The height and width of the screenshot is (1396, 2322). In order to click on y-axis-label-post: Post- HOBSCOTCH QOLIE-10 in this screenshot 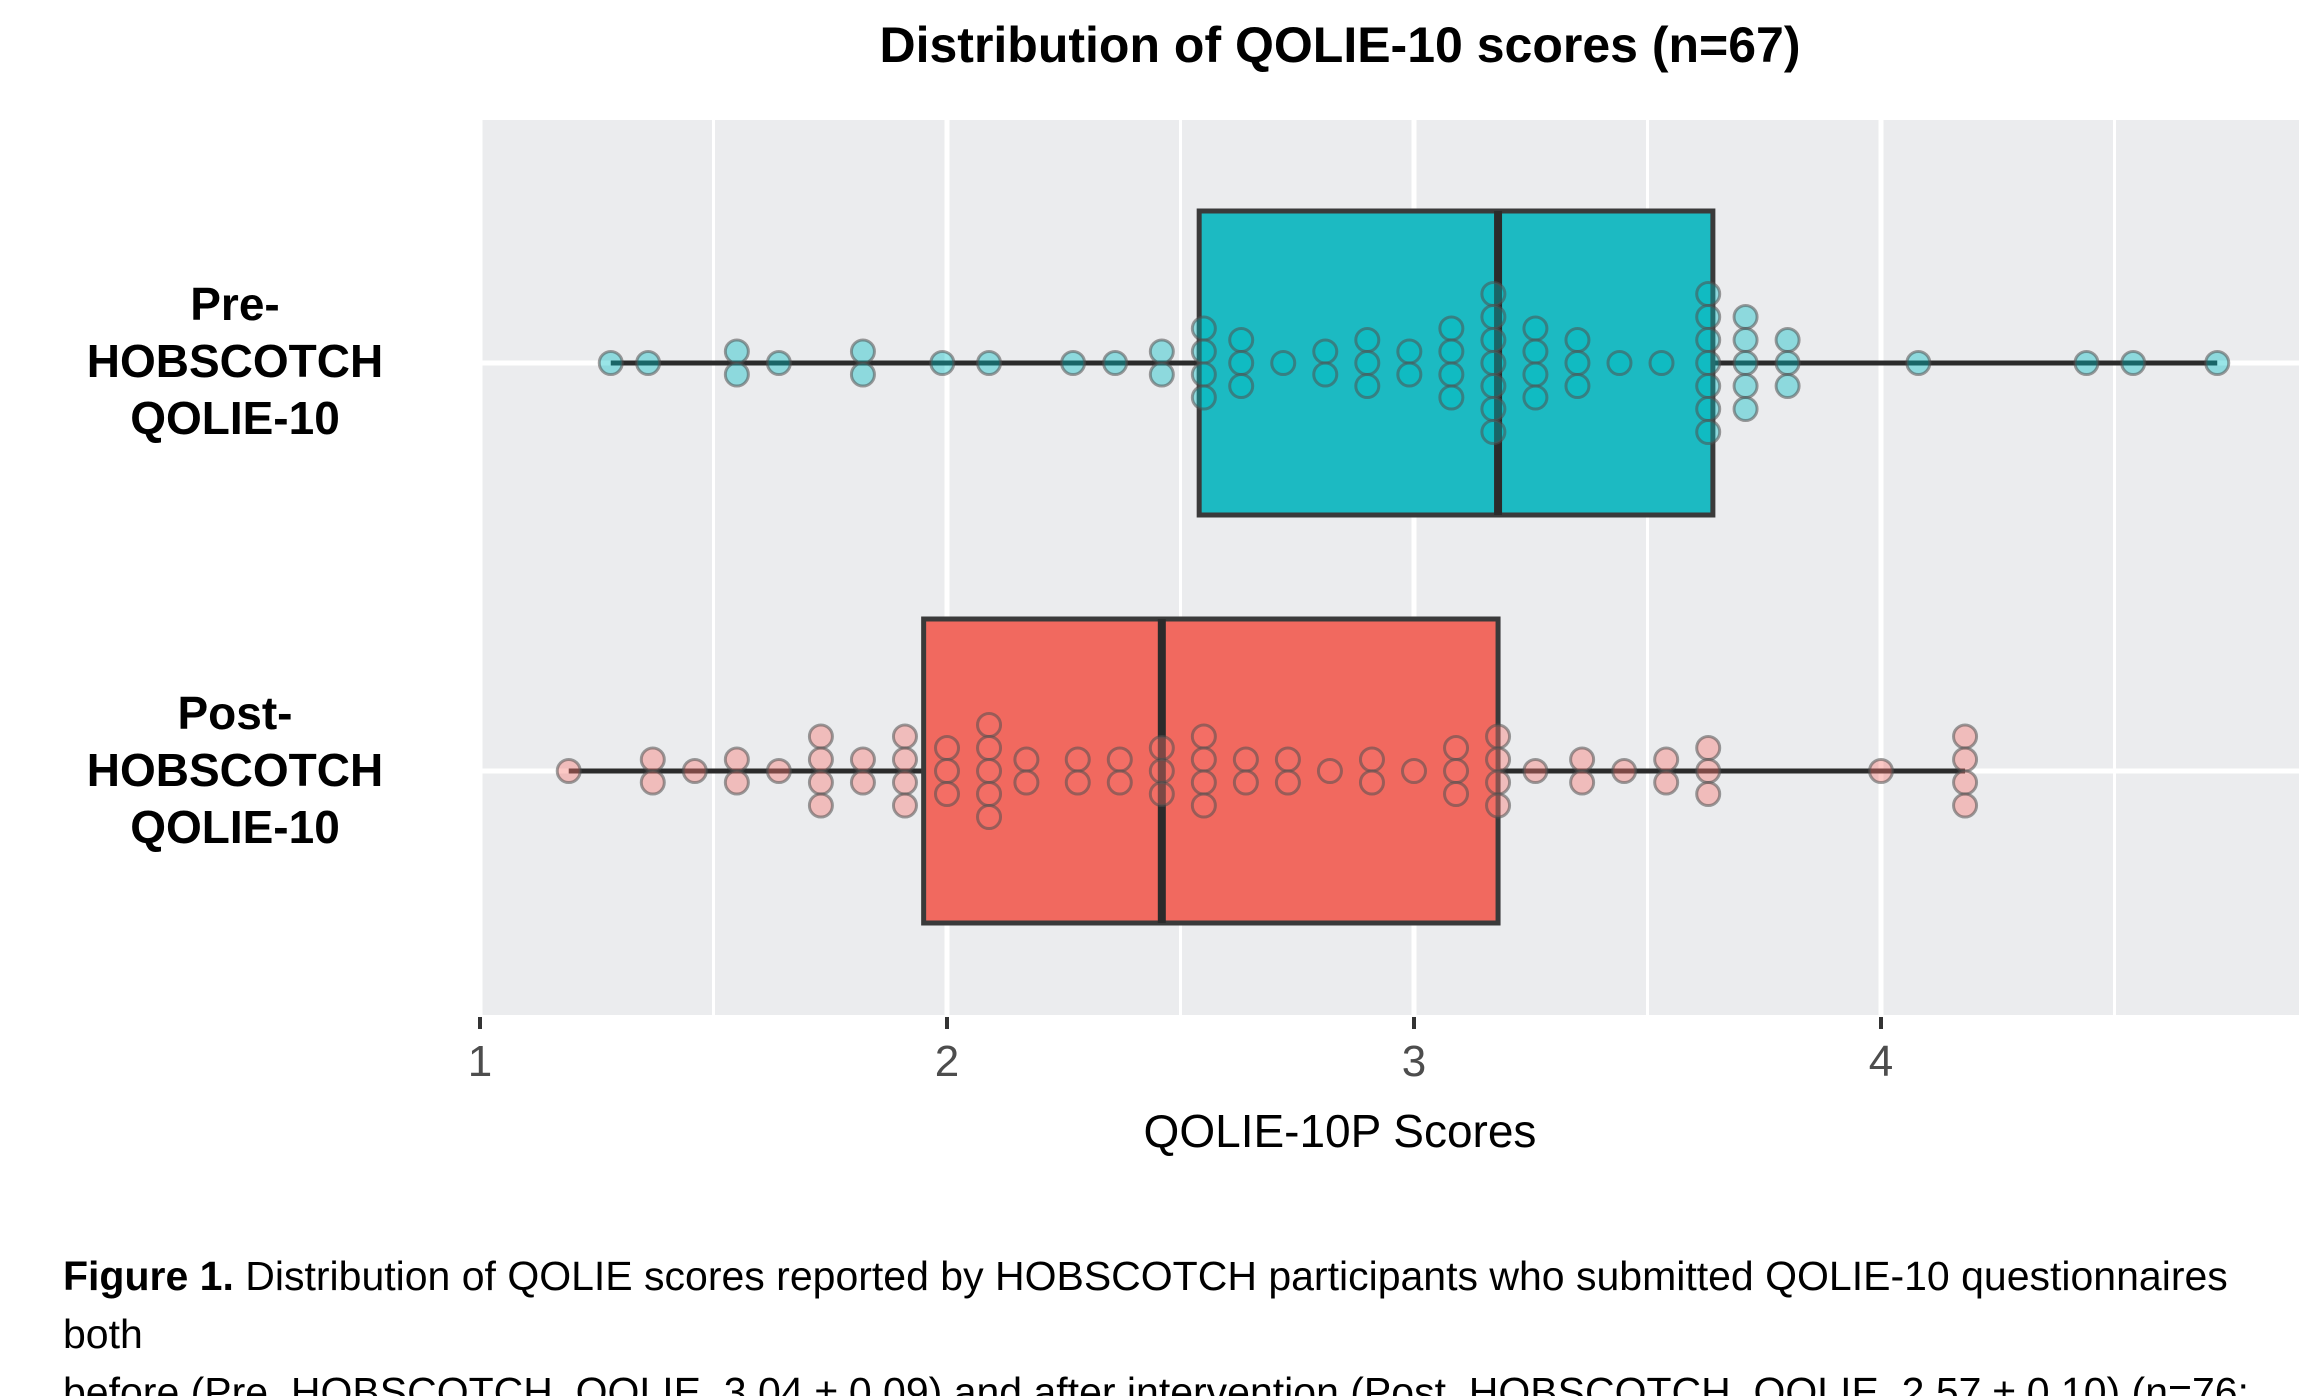, I will do `click(235, 770)`.